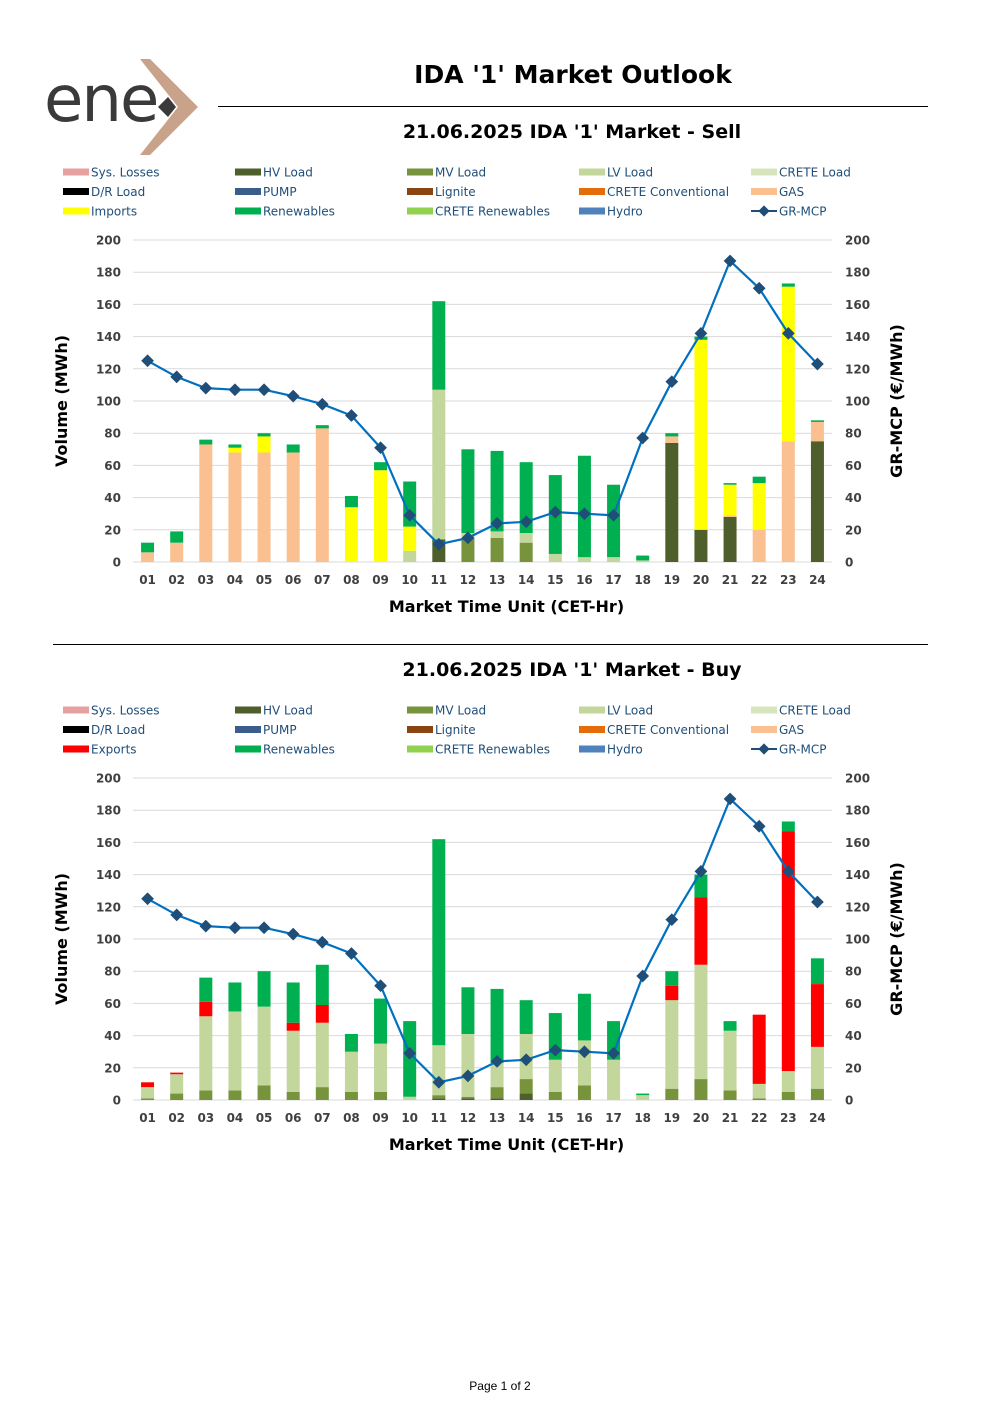  What do you see at coordinates (114, 750) in the screenshot?
I see `legend-label: Exports` at bounding box center [114, 750].